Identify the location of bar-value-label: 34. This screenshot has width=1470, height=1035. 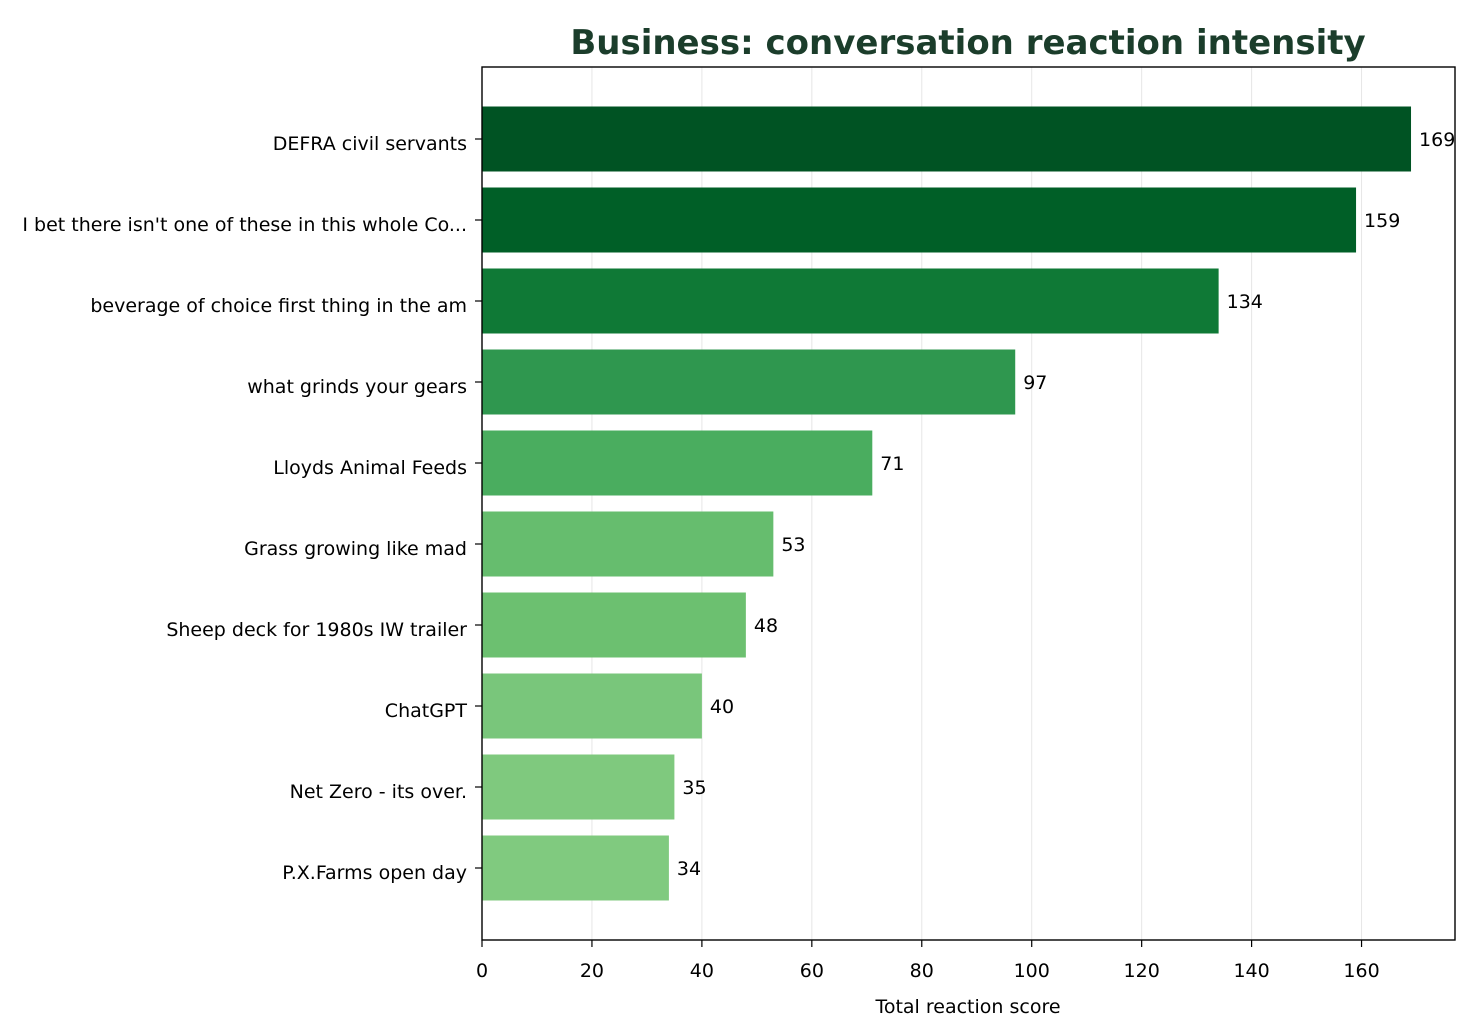
(689, 869).